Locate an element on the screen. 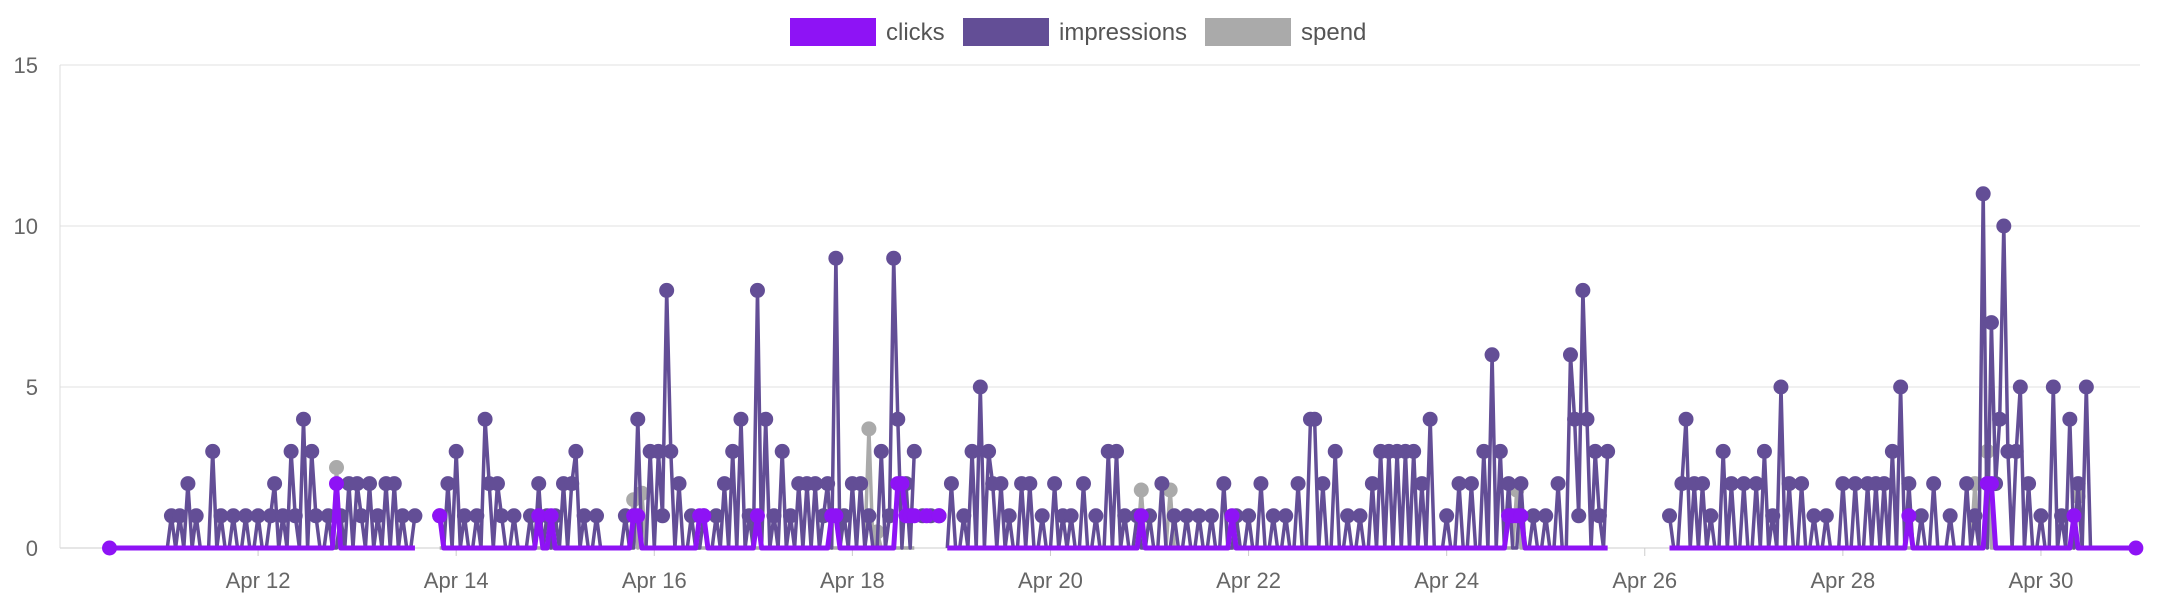 The image size is (2160, 600). series-clicks is located at coordinates (1123, 516).